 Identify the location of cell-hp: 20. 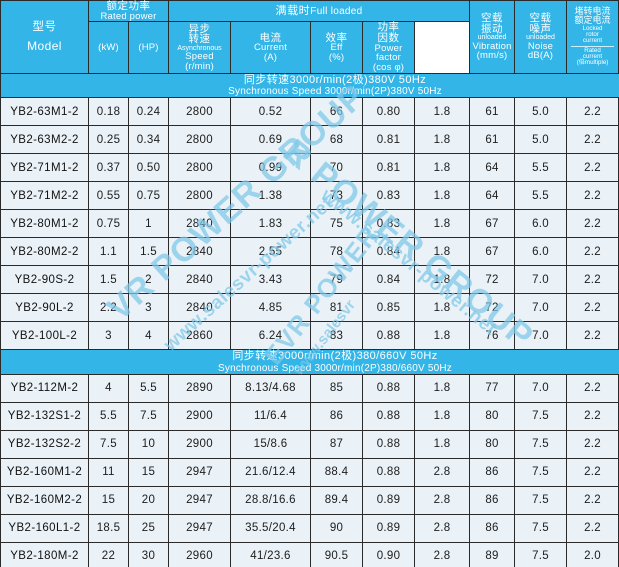
(148, 500).